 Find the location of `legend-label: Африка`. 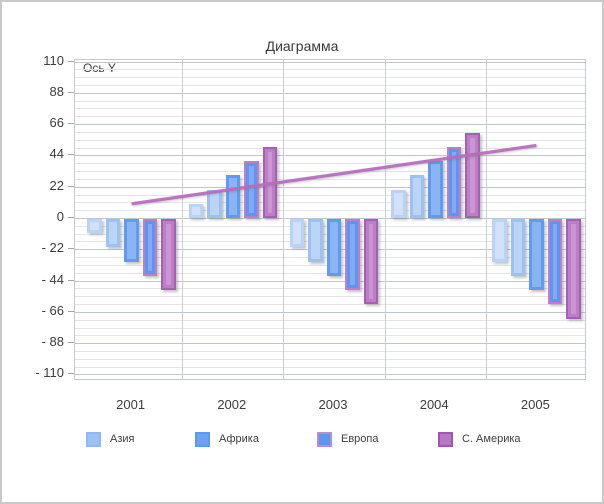

legend-label: Африка is located at coordinates (239, 439).